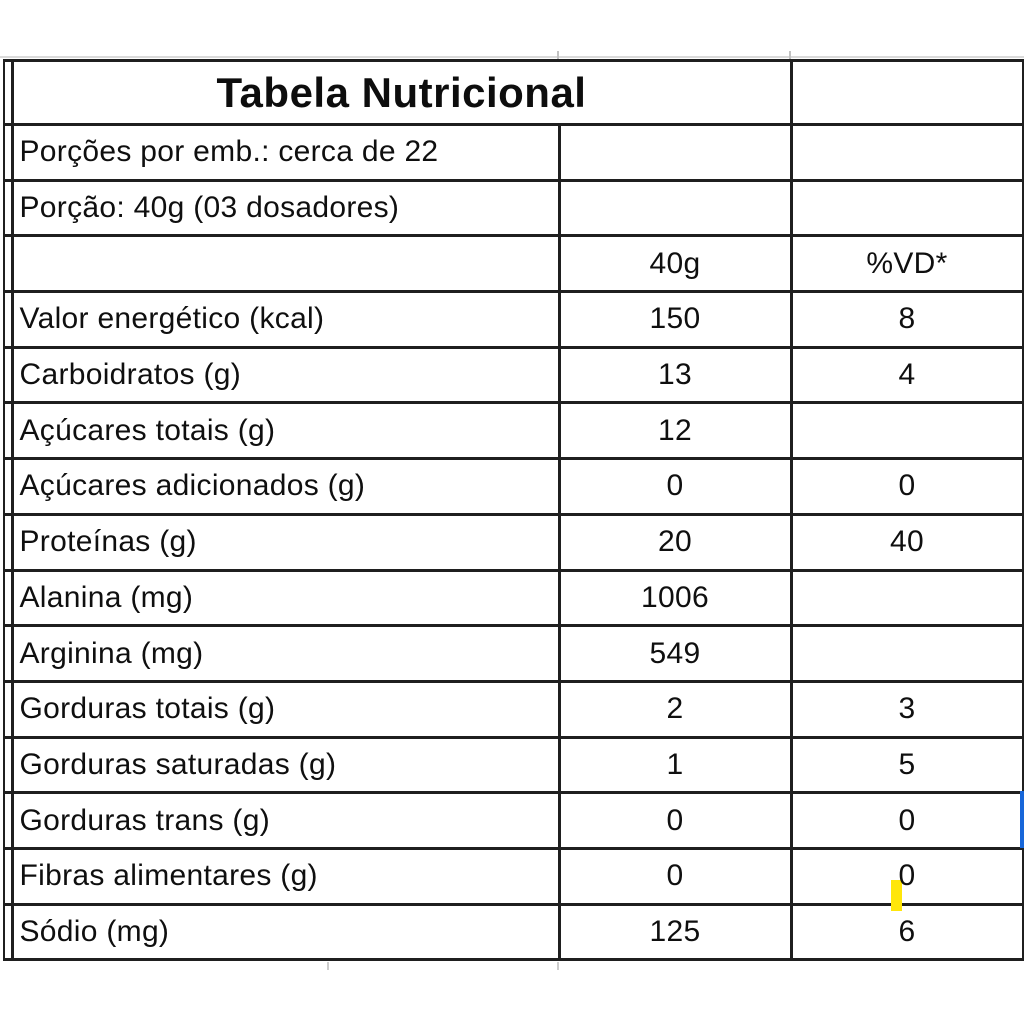 This screenshot has height=1024, width=1024. What do you see at coordinates (1022, 819) in the screenshot?
I see `cell-selection-highlight` at bounding box center [1022, 819].